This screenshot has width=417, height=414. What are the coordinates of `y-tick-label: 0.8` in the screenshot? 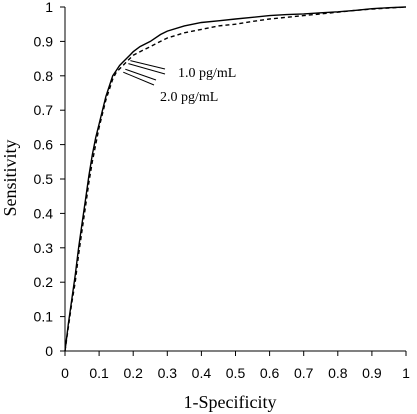 It's located at (44, 76).